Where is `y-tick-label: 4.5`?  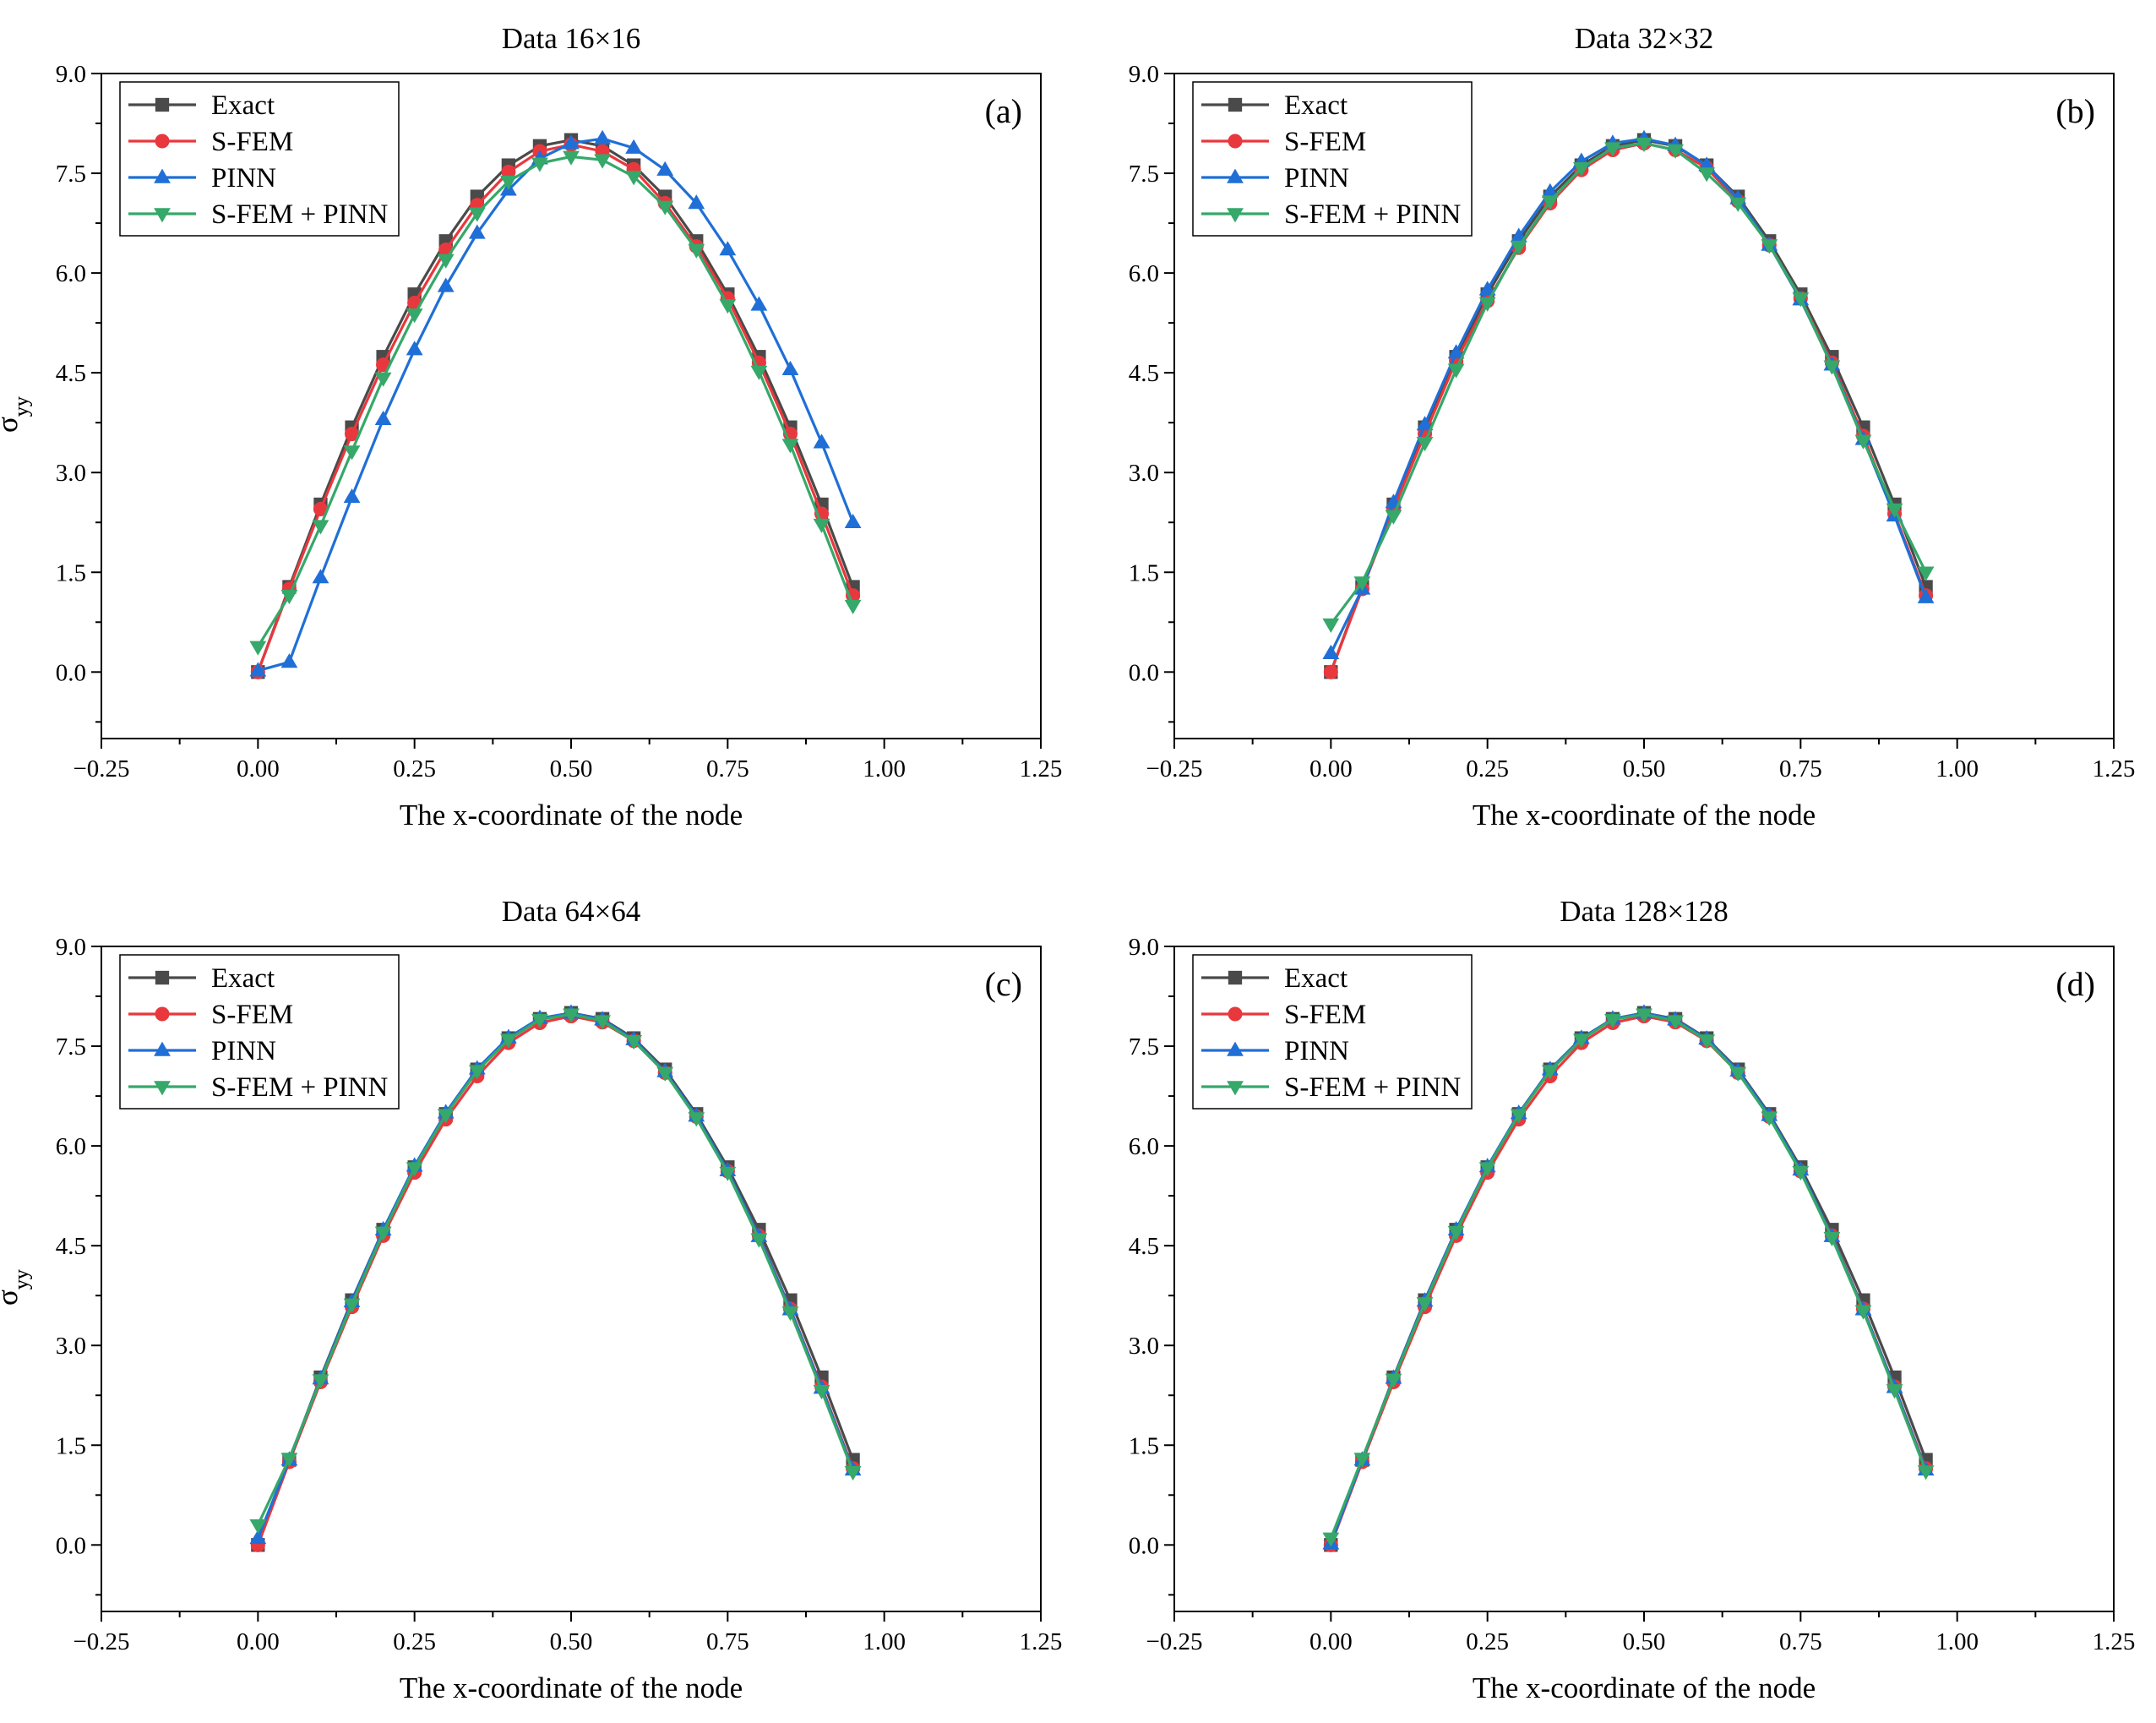
y-tick-label: 4.5 is located at coordinates (71, 1246).